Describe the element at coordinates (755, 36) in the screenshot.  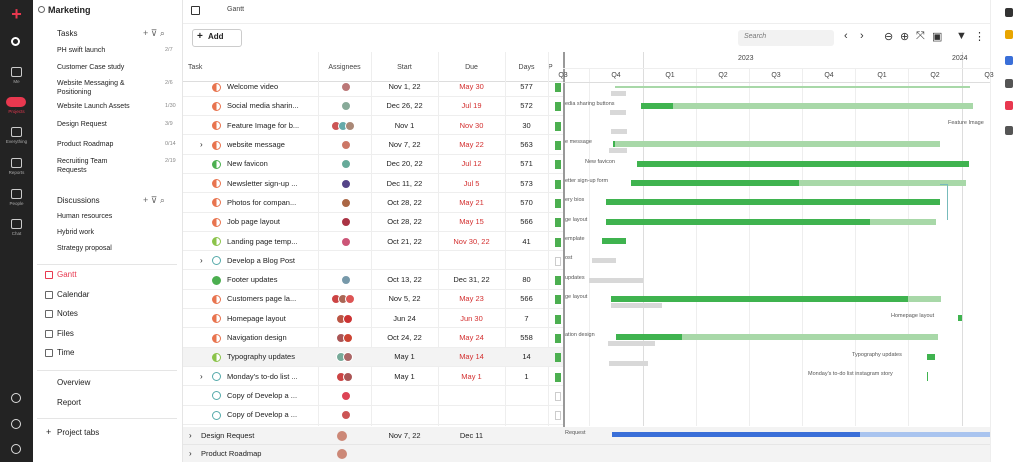
I see `search-placeholder: Search` at that location.